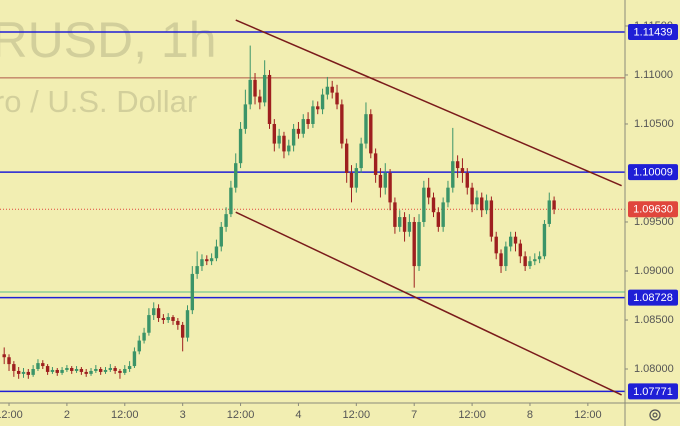 Image resolution: width=680 pixels, height=426 pixels. I want to click on time-axis, so click(312, 414).